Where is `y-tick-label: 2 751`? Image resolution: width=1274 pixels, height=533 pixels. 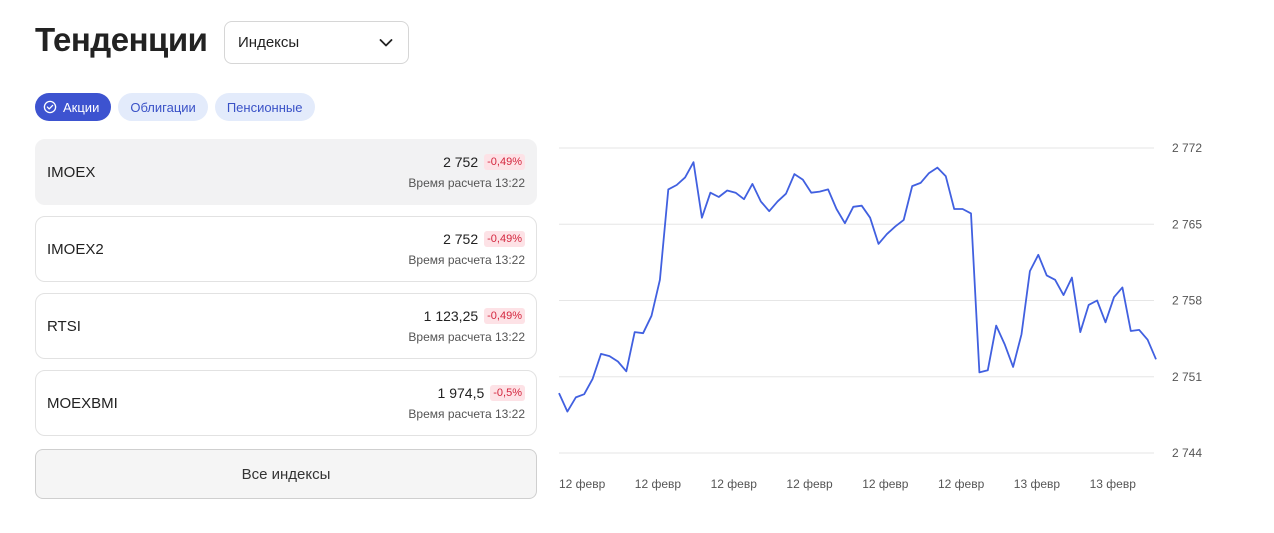 y-tick-label: 2 751 is located at coordinates (1187, 377).